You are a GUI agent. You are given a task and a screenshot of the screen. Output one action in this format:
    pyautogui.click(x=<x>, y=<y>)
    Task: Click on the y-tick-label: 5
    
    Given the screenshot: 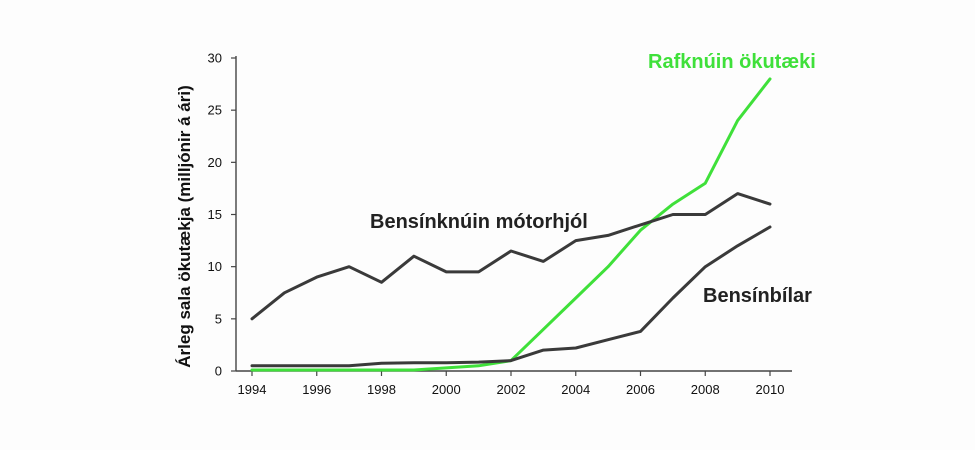 What is the action you would take?
    pyautogui.click(x=218, y=318)
    